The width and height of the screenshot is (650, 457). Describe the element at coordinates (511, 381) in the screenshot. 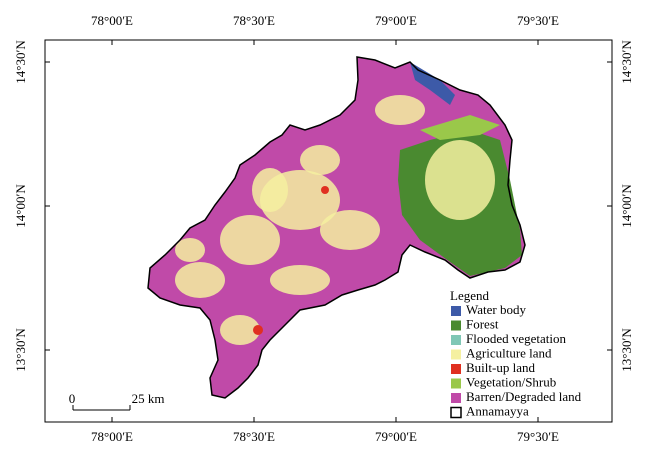

I see `legend-label: Vegetation/Shrub` at that location.